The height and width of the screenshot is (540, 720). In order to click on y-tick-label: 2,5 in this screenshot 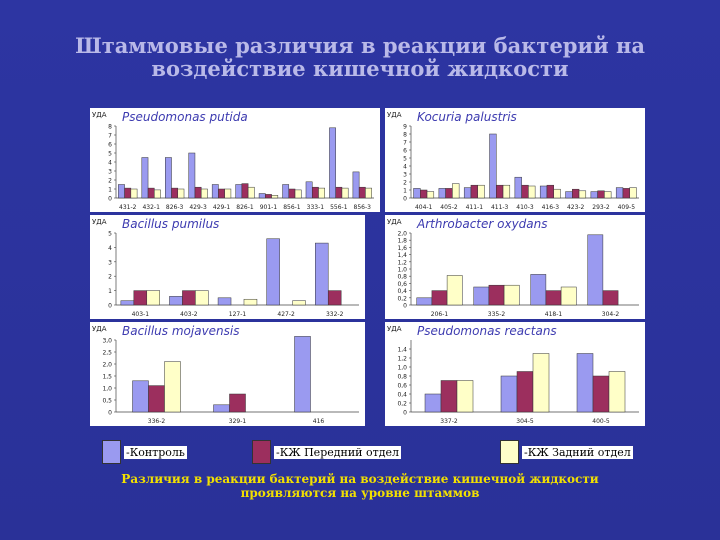, I will do `click(107, 353)`.